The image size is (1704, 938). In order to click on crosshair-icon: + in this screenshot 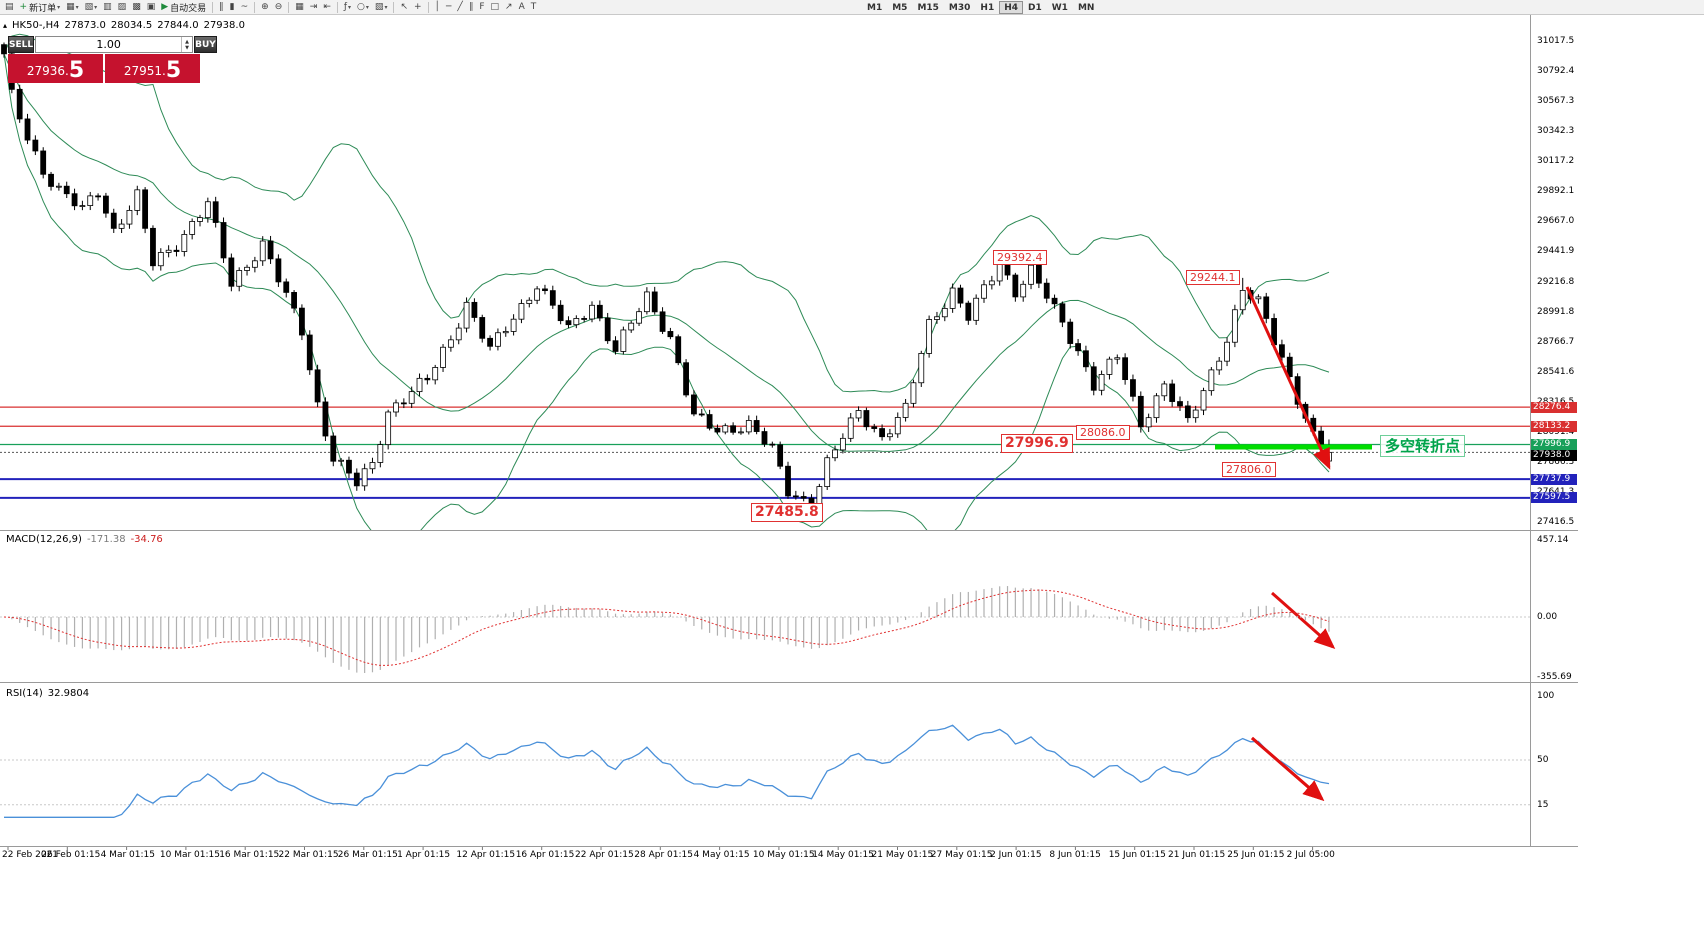, I will do `click(418, 7)`.